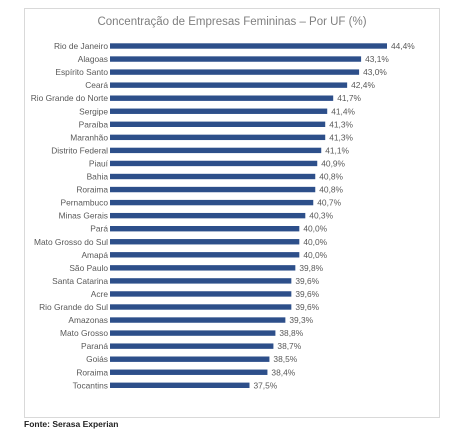 The image size is (455, 433). I want to click on category-label: Tocantins, so click(90, 385).